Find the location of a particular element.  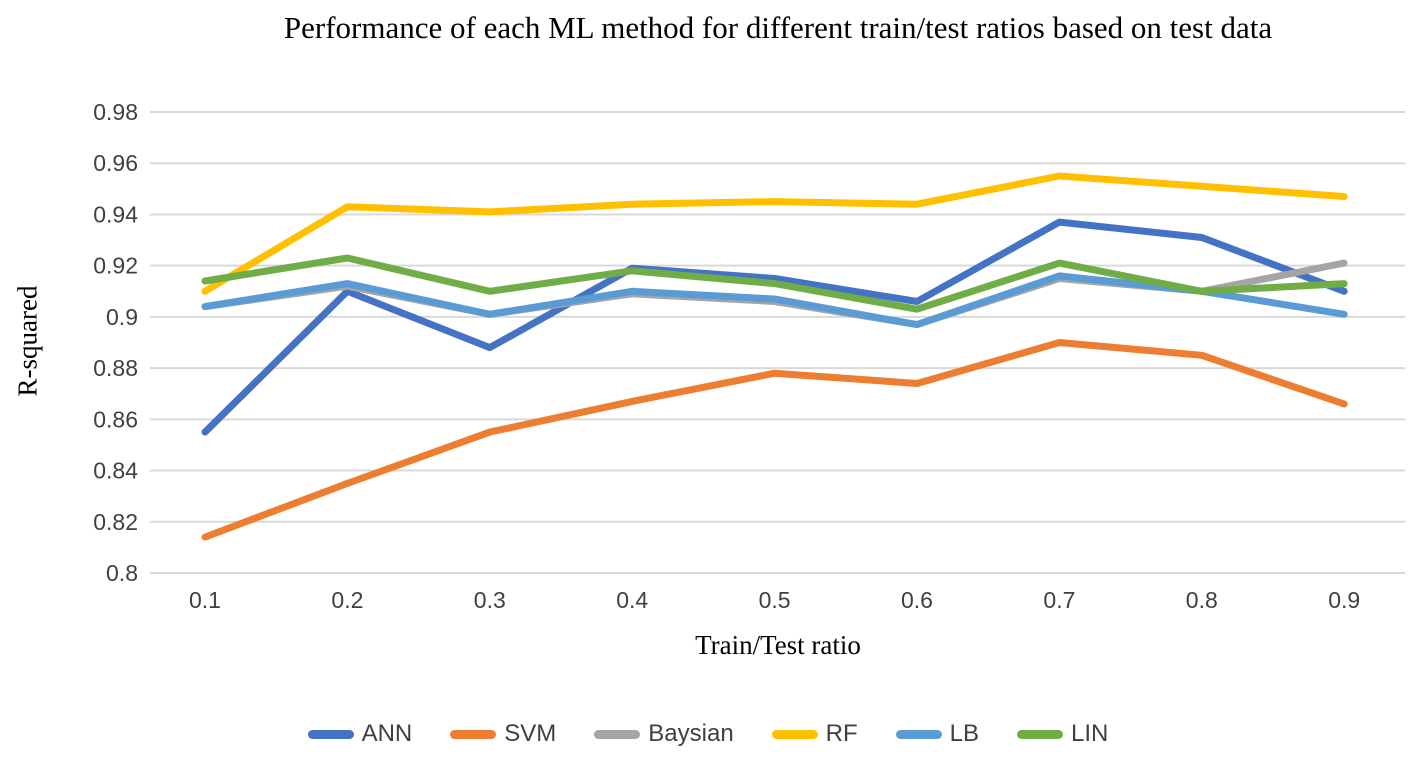

legend-label: LIN is located at coordinates (1090, 733).